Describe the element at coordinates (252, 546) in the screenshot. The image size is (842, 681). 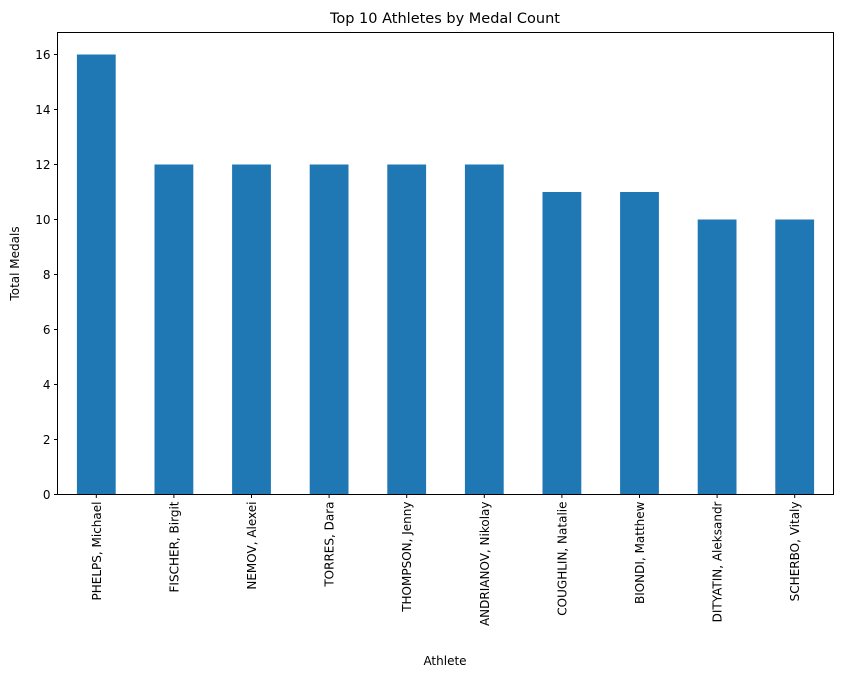
I see `x-tick-label: NEMOV, Alexei` at that location.